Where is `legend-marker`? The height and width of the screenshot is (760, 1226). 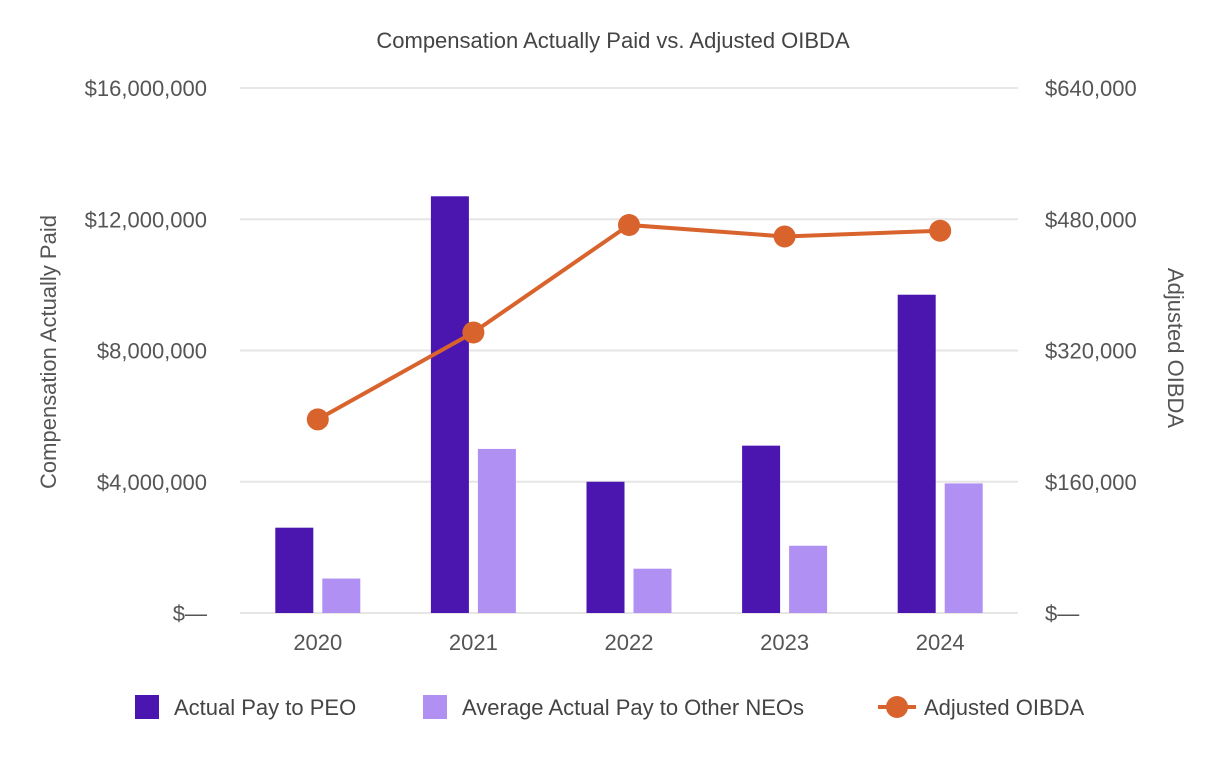
legend-marker is located at coordinates (897, 707).